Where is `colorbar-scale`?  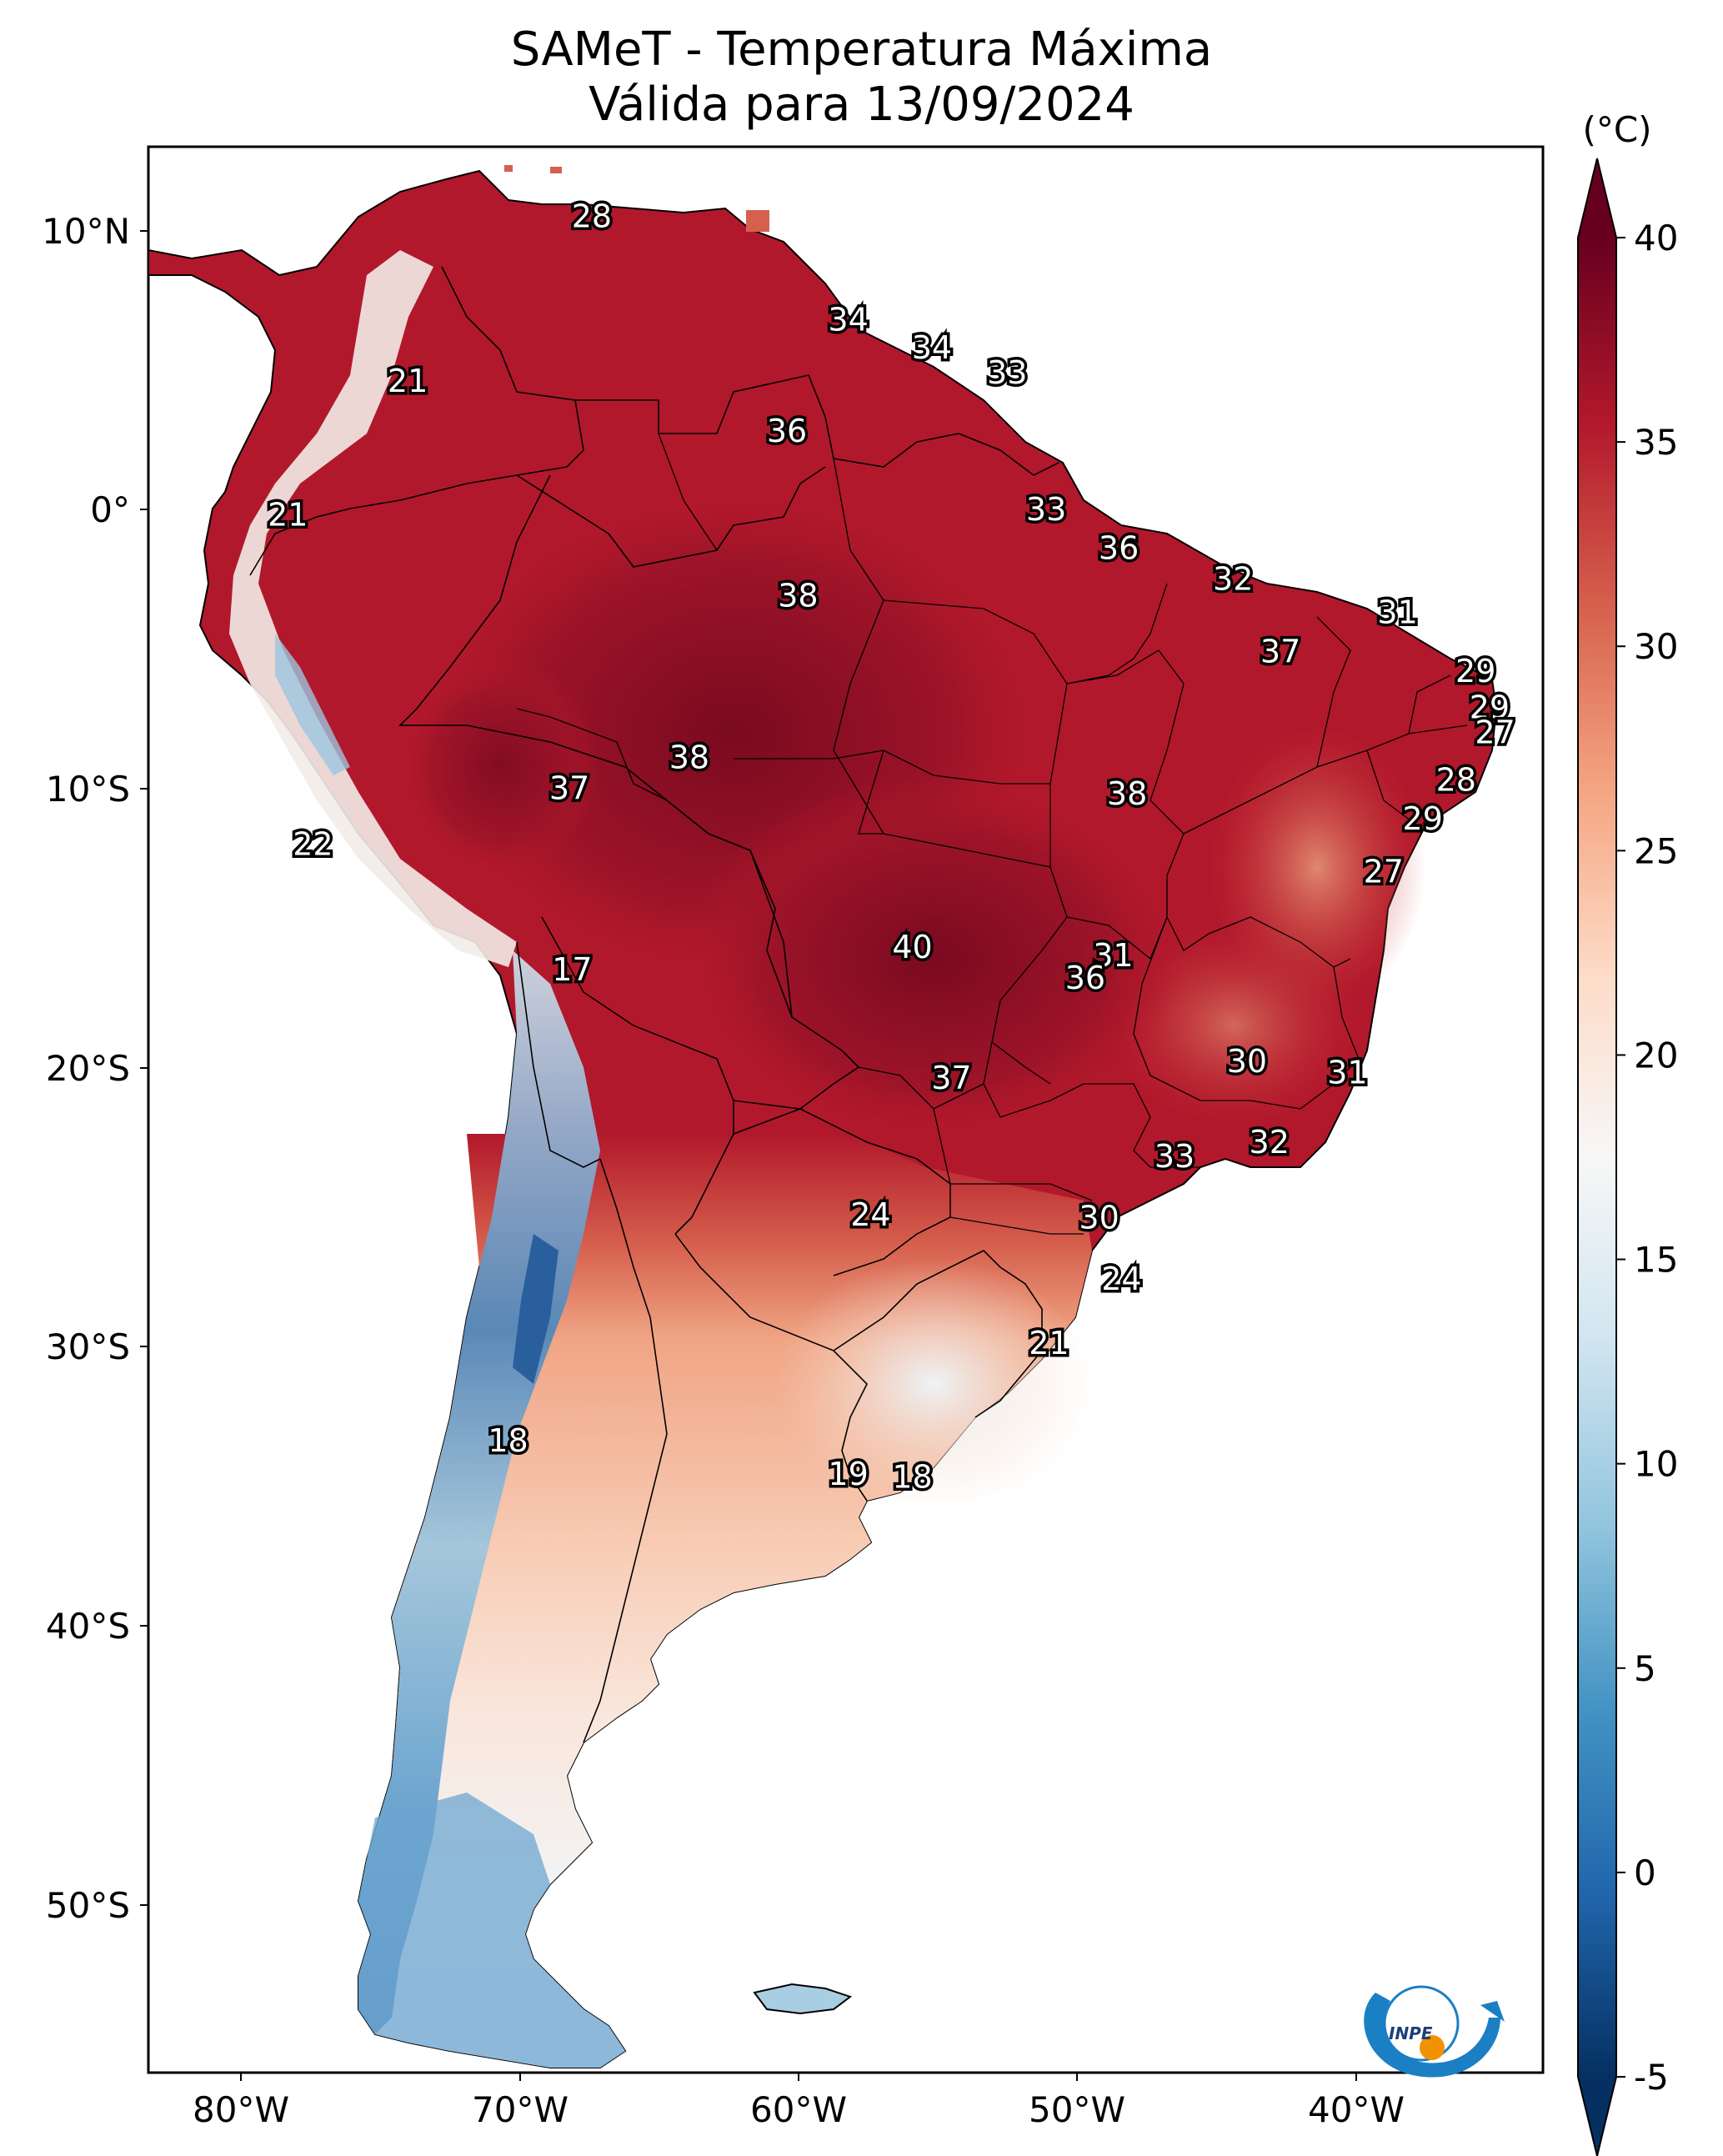 colorbar-scale is located at coordinates (1597, 1157).